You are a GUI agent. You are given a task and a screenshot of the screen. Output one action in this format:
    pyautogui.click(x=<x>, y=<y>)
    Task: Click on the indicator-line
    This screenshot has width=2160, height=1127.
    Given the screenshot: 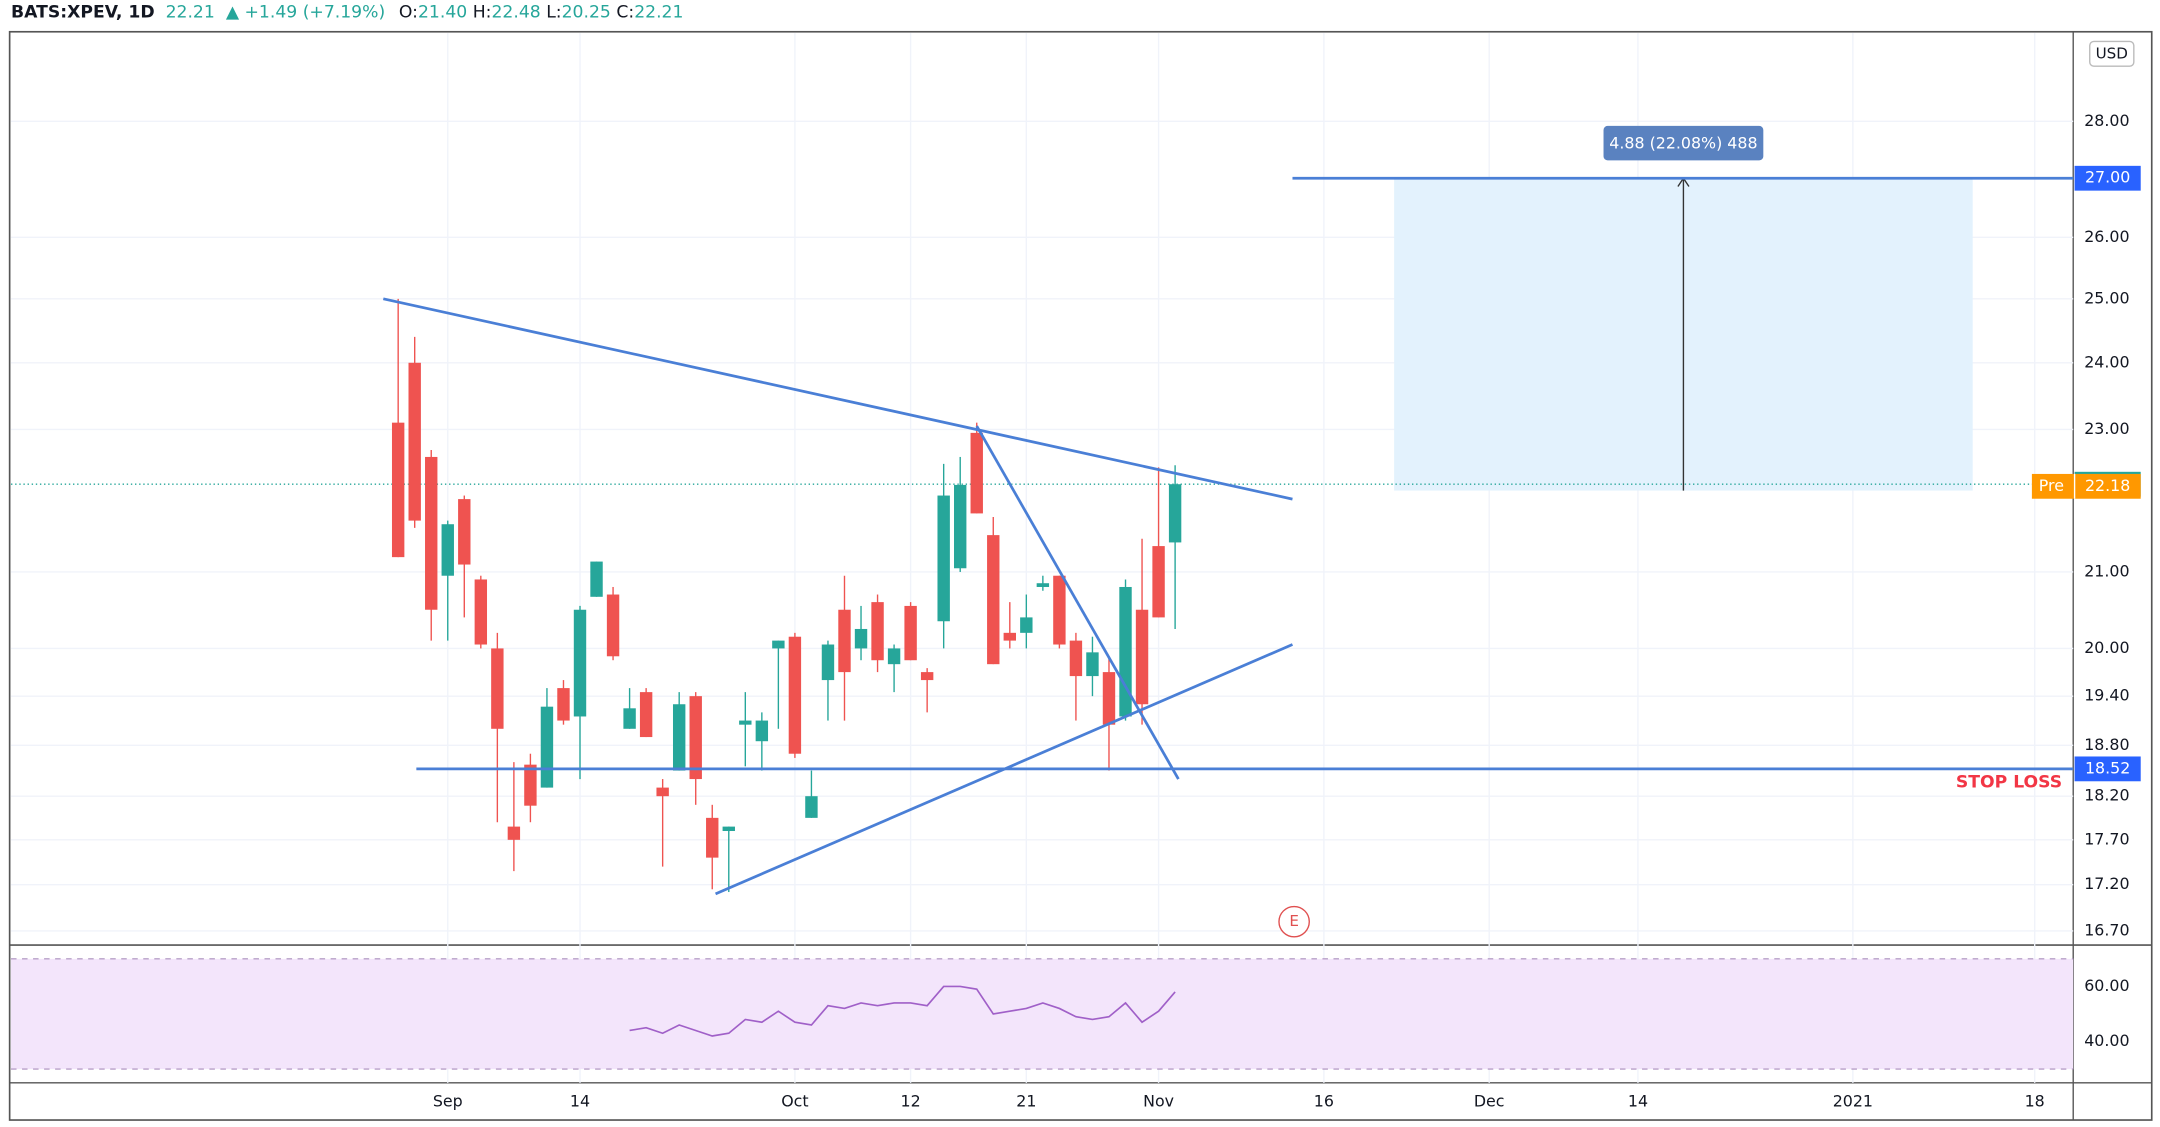 What is the action you would take?
    pyautogui.click(x=902, y=1011)
    